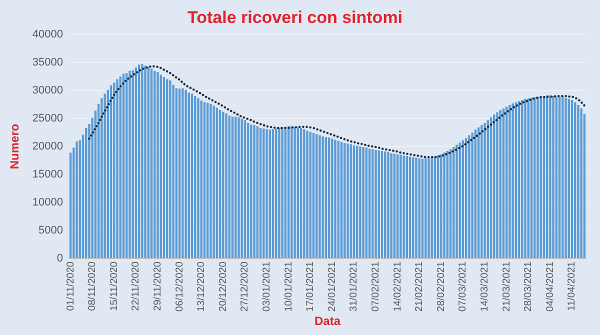  Describe the element at coordinates (528, 286) in the screenshot. I see `x-tick-label: 28/03/2021` at that location.